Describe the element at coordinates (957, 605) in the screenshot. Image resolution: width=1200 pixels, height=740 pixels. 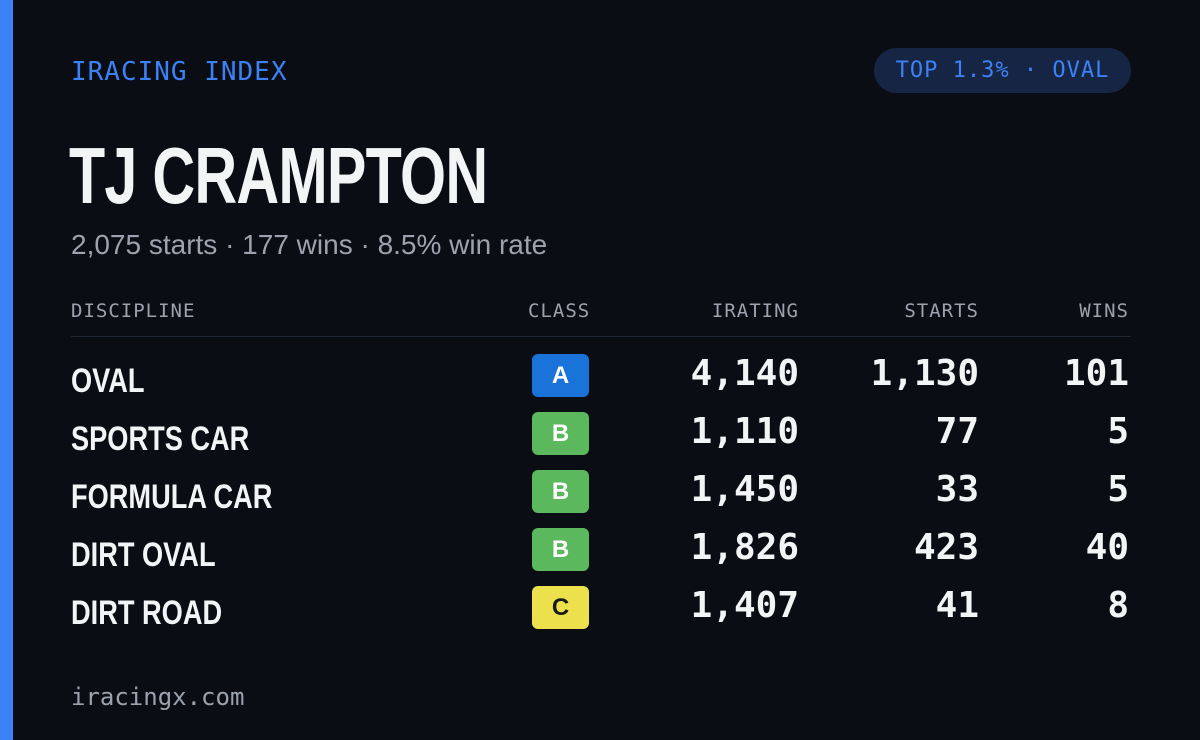
I see `starts-value: 41` at that location.